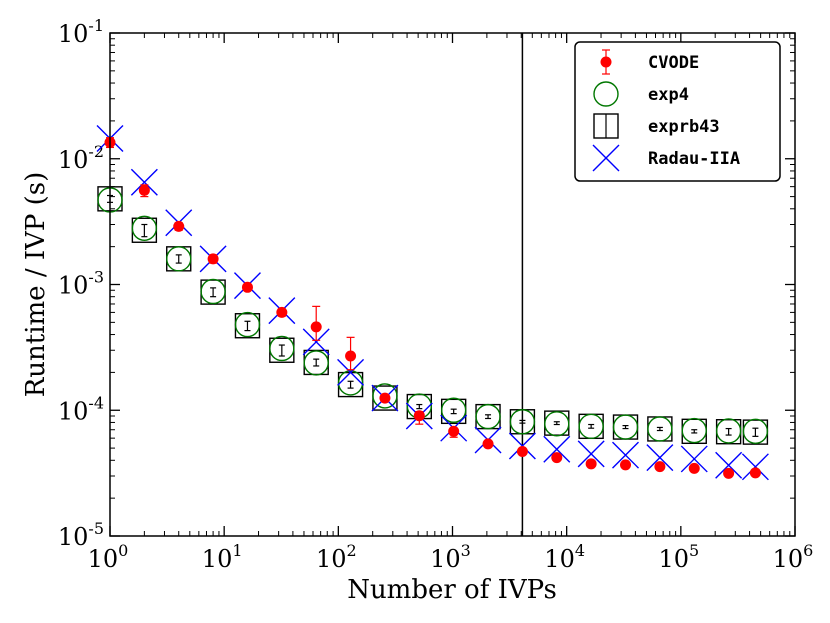 This screenshot has width=830, height=623. Describe the element at coordinates (452, 590) in the screenshot. I see `x-axis-label: Number of IVPs` at that location.